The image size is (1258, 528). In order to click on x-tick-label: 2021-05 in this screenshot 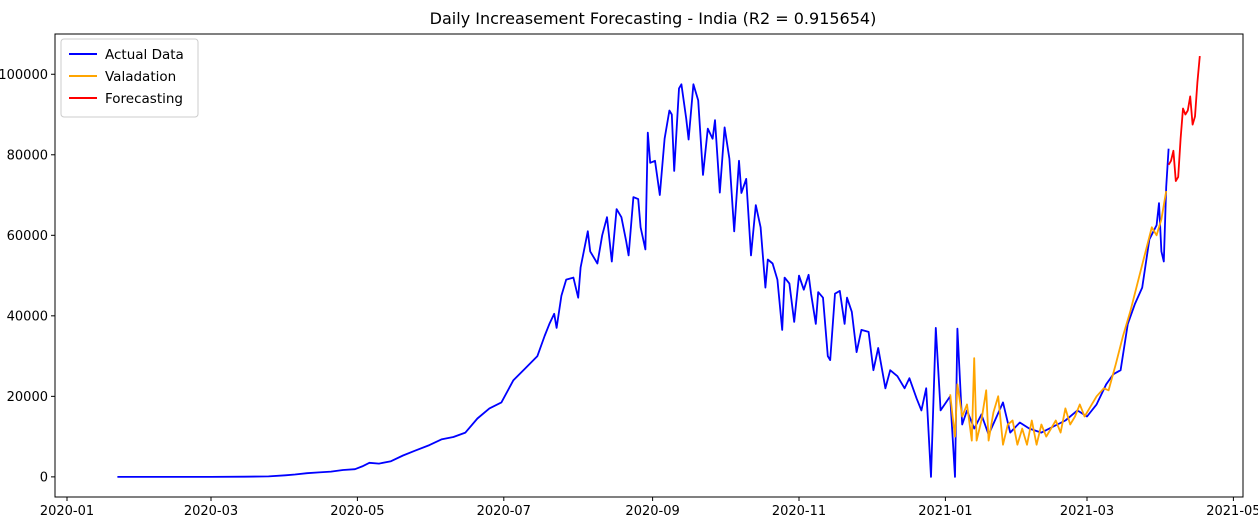, I will do `click(1232, 511)`.